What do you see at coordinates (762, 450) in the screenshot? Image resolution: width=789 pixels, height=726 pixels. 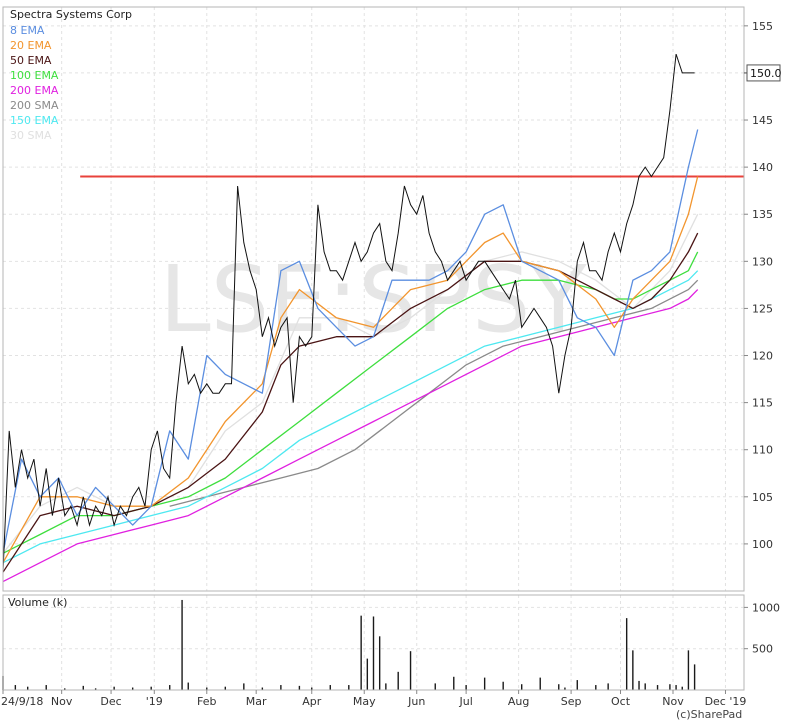 I see `price-y-tick-label: 110` at bounding box center [762, 450].